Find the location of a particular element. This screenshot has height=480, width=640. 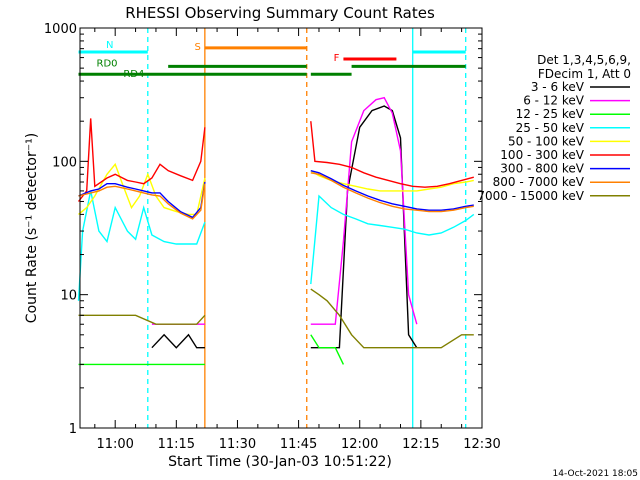

flag-label-rd4: RD4 is located at coordinates (133, 74).